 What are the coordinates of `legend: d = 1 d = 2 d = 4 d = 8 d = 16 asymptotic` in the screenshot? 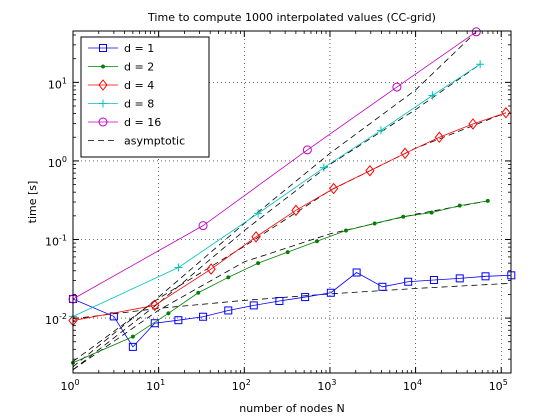 It's located at (145, 97).